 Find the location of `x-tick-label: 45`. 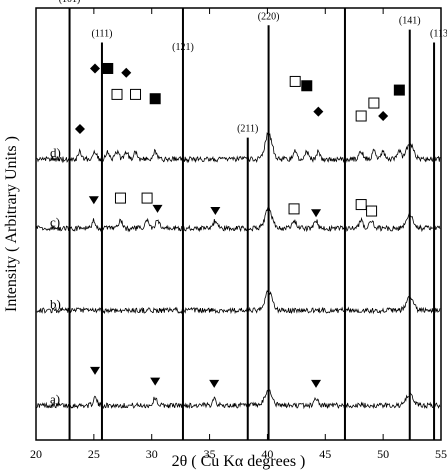

x-tick-label: 45 is located at coordinates (325, 454).